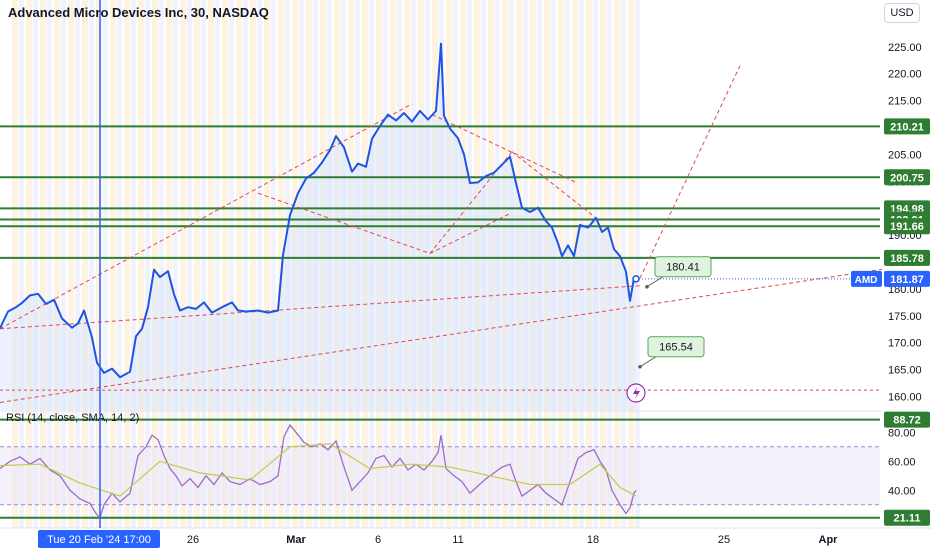 The width and height of the screenshot is (932, 555). I want to click on rsi-band-fill, so click(440, 475).